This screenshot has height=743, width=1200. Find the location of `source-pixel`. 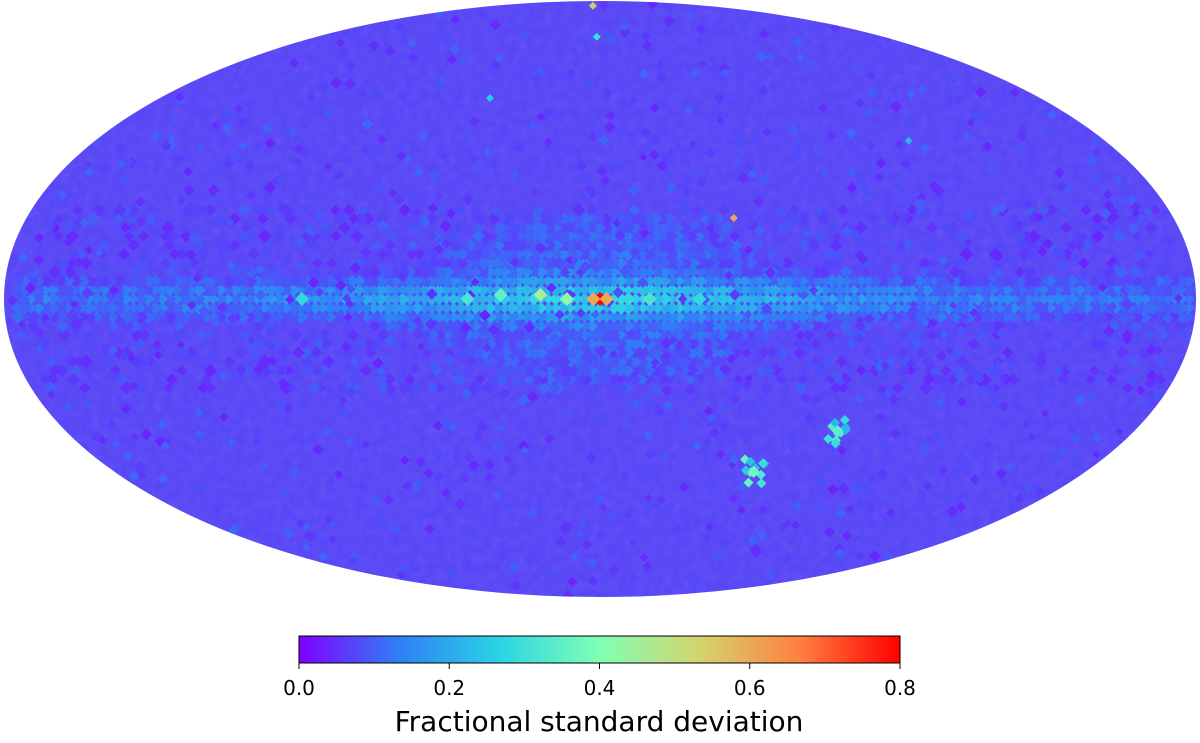

source-pixel is located at coordinates (761, 483).